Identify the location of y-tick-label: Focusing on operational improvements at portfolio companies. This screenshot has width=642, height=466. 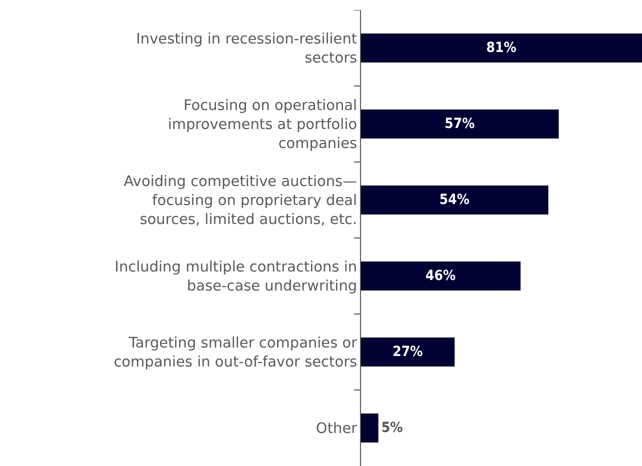
(263, 125).